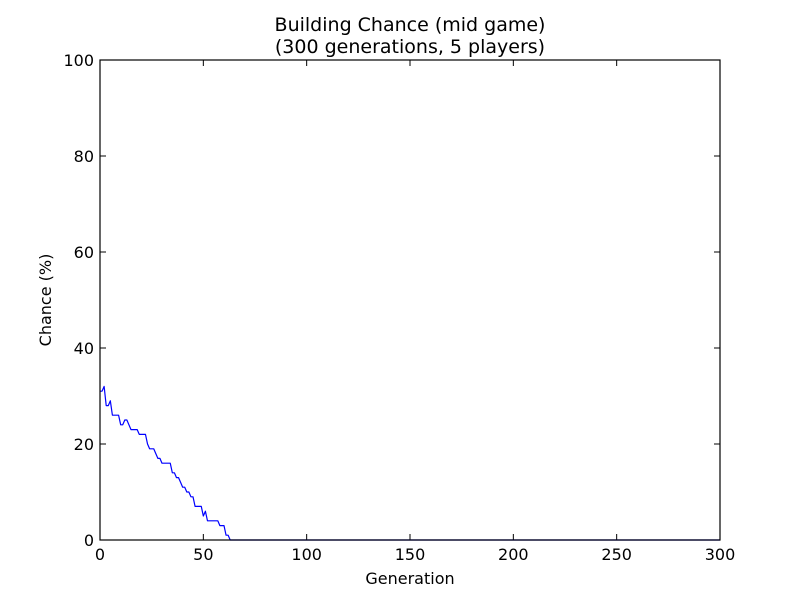 This screenshot has width=800, height=600. Describe the element at coordinates (306, 554) in the screenshot. I see `x-tick-label: 100` at that location.